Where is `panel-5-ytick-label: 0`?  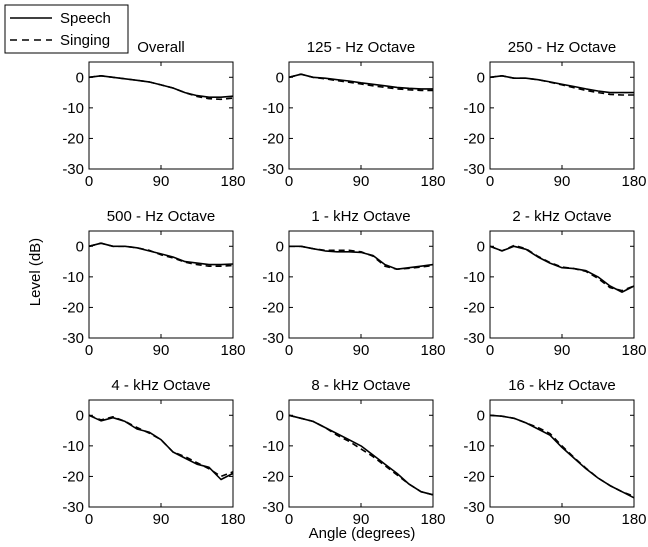
panel-5-ytick-label: 0 is located at coordinates (280, 246).